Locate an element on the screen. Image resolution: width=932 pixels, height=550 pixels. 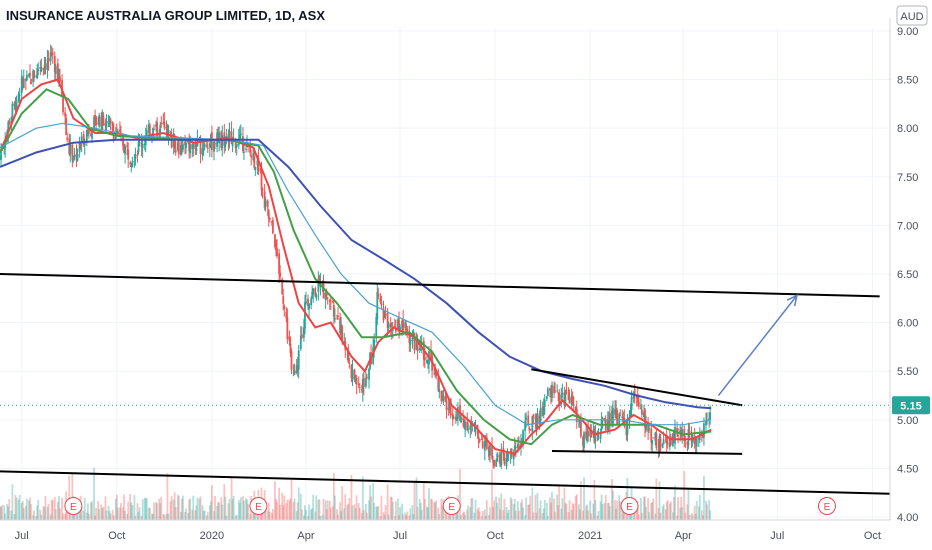
earnings-label: E is located at coordinates (827, 507).